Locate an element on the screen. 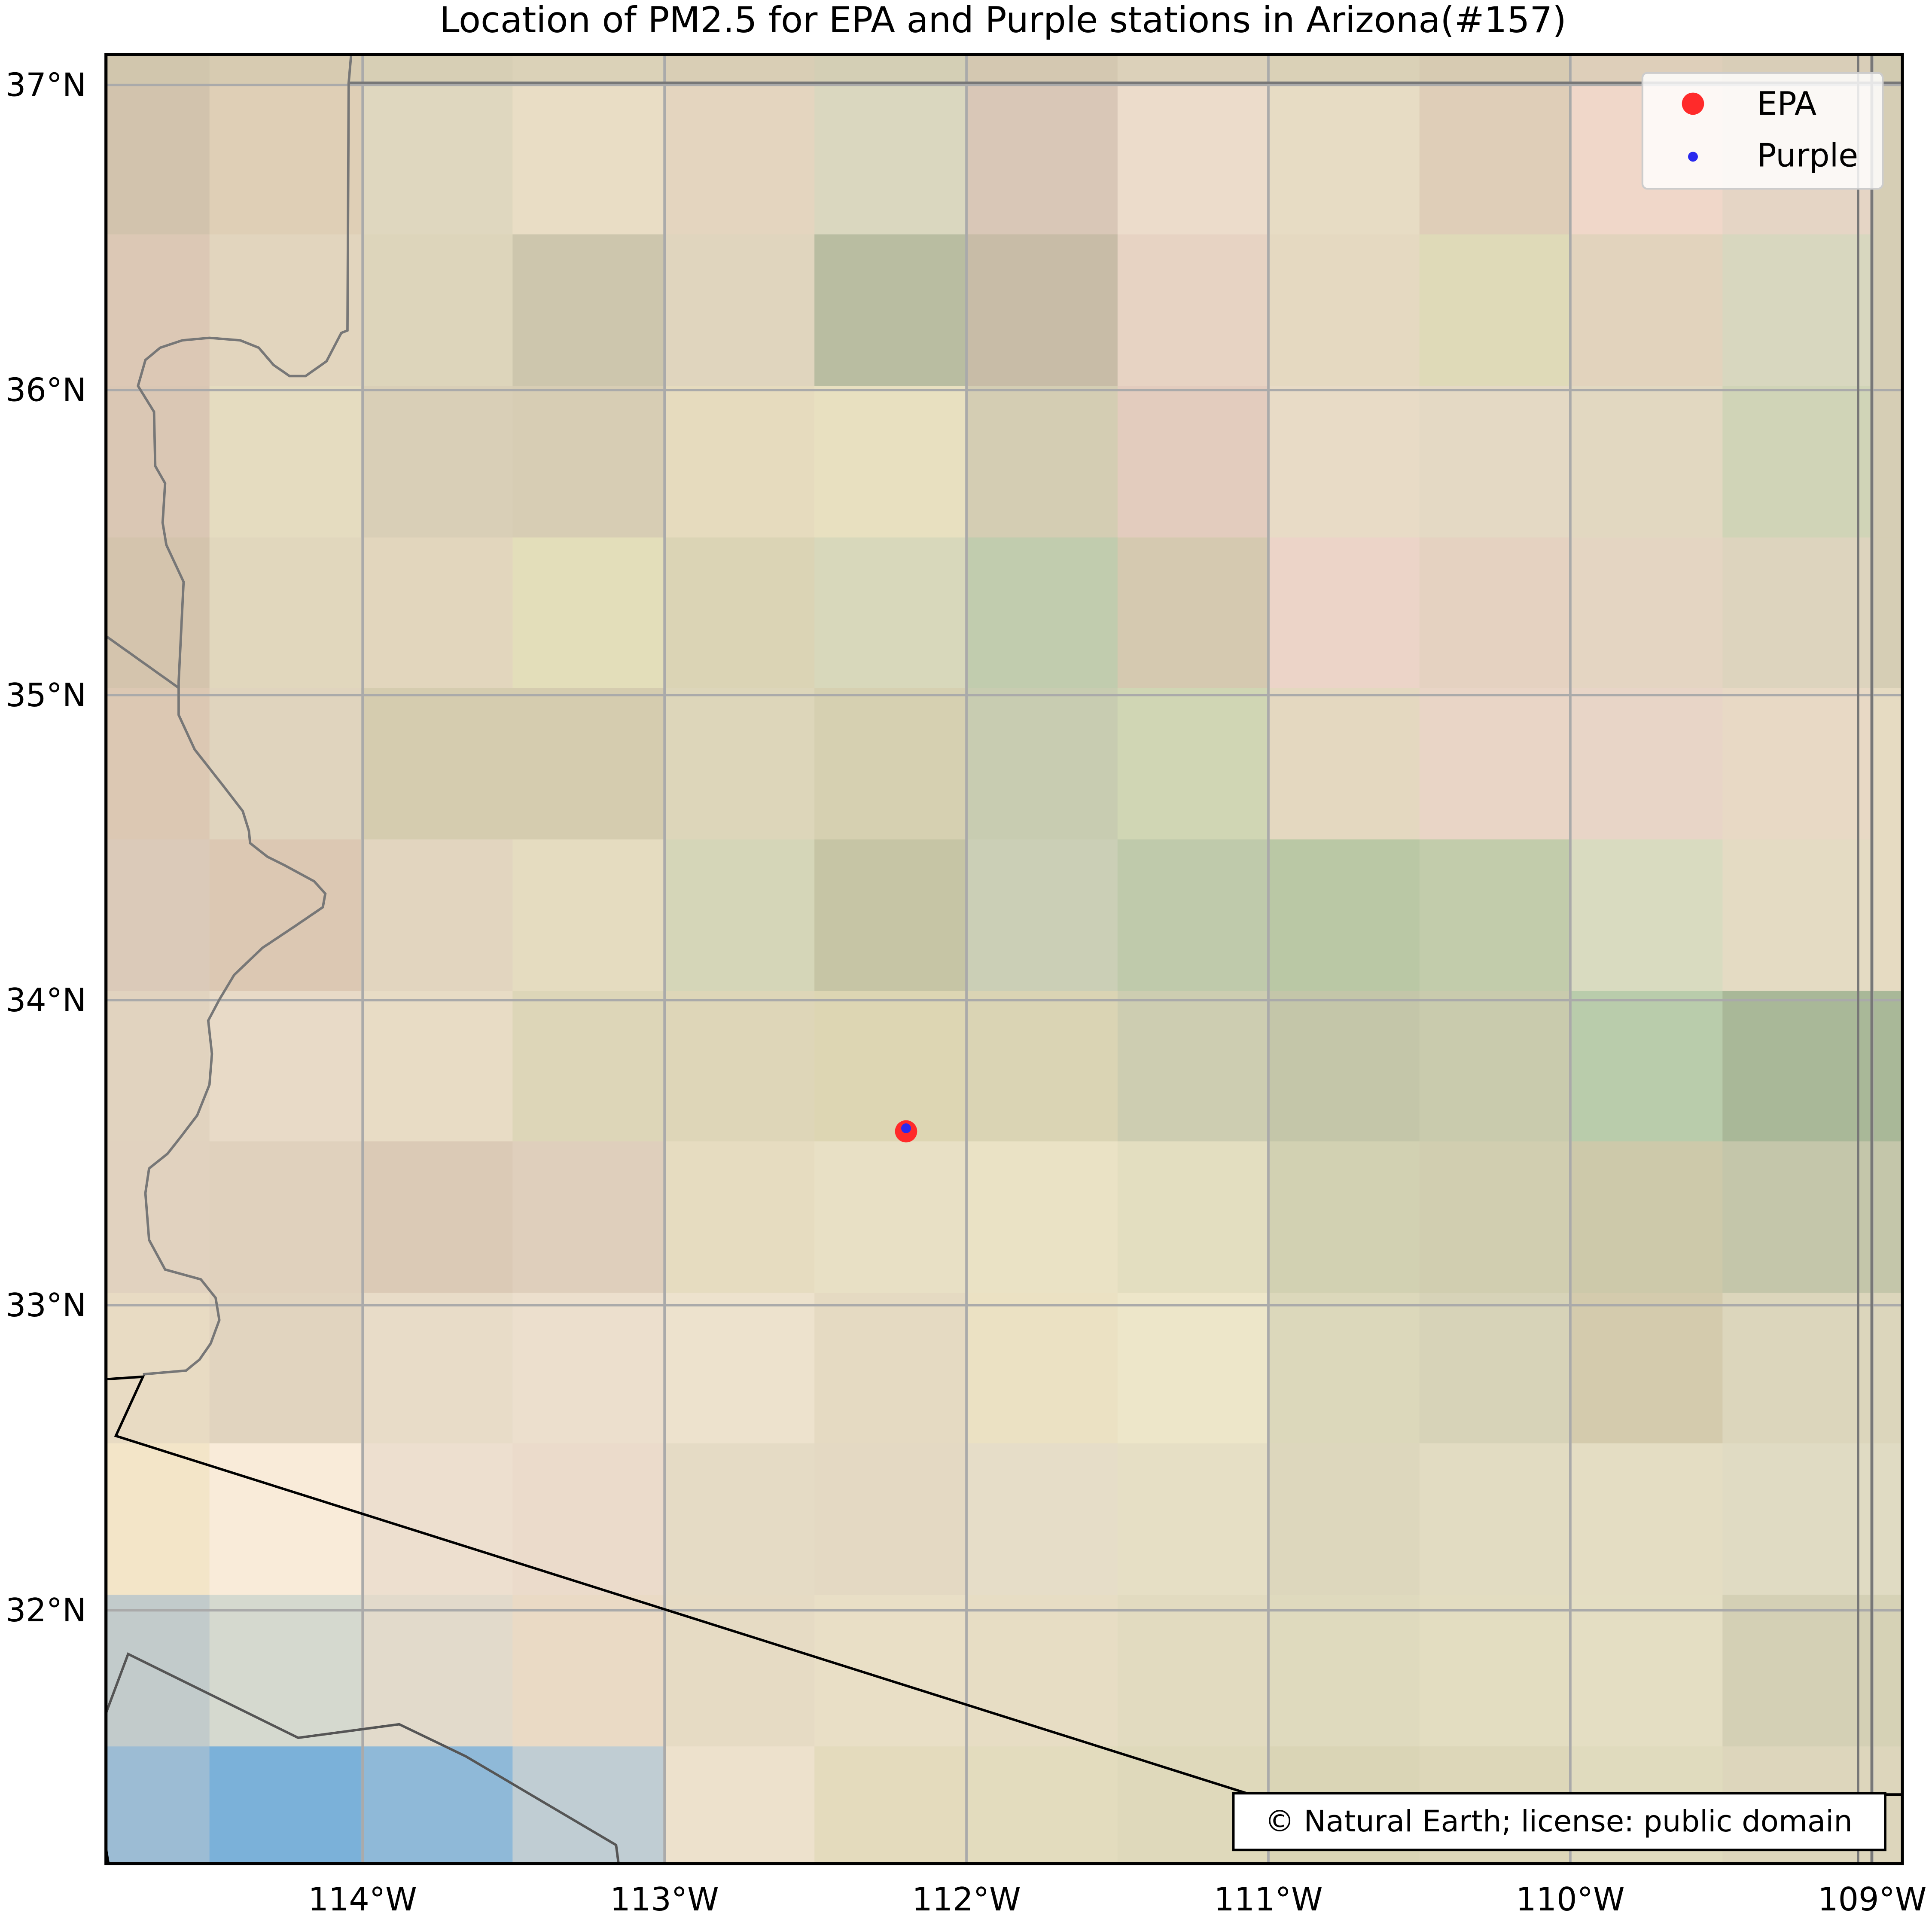 The height and width of the screenshot is (1913, 1932). x-tick-labels: 114°W 113°W 112°W 111°W 110°W 109°W is located at coordinates (1117, 1897).